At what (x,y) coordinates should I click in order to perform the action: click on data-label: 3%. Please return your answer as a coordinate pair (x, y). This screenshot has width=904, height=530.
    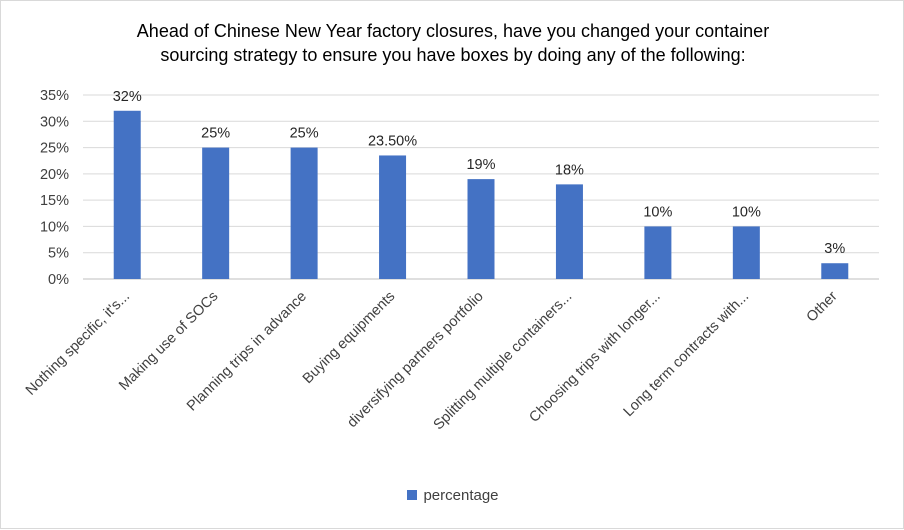
    Looking at the image, I should click on (834, 249).